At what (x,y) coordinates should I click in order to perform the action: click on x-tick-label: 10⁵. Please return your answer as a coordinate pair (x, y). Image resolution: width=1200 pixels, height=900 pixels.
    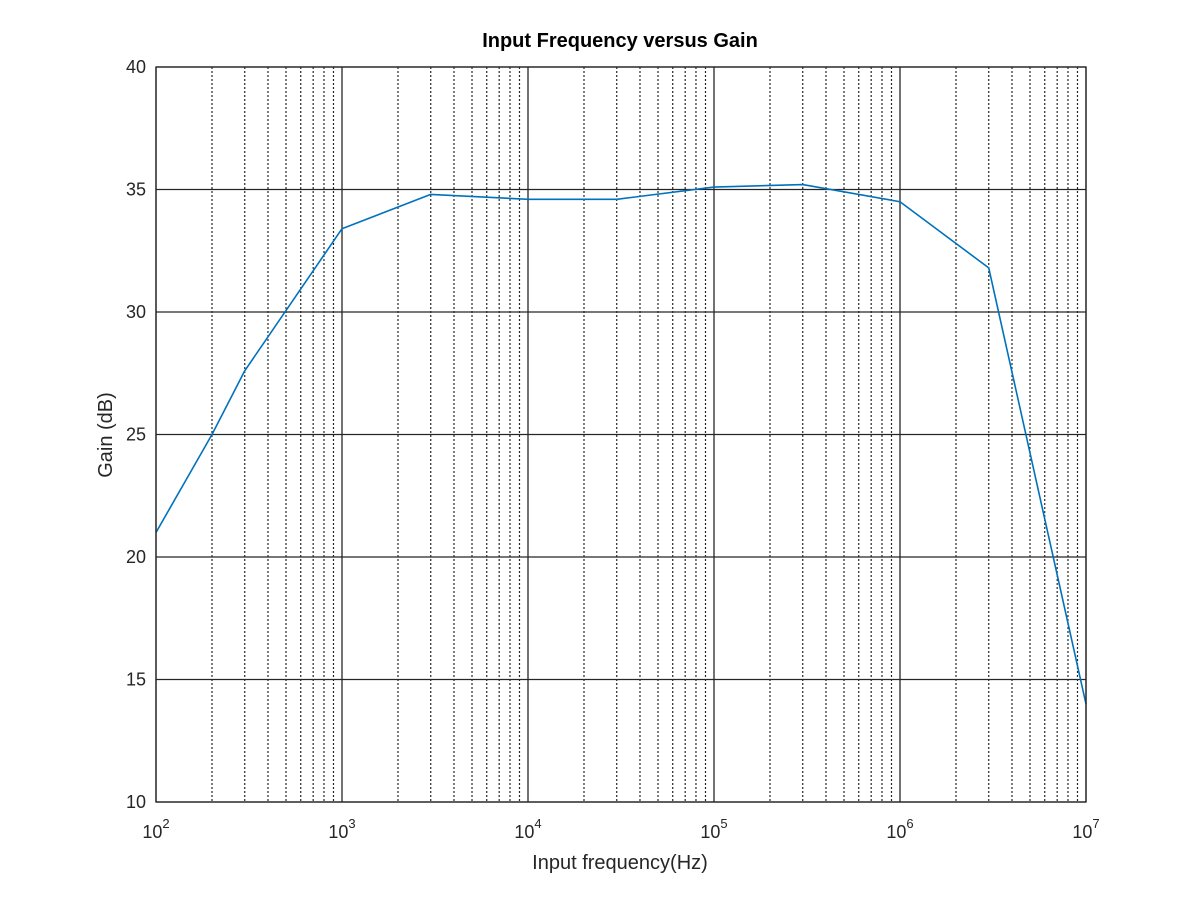
    Looking at the image, I should click on (713, 829).